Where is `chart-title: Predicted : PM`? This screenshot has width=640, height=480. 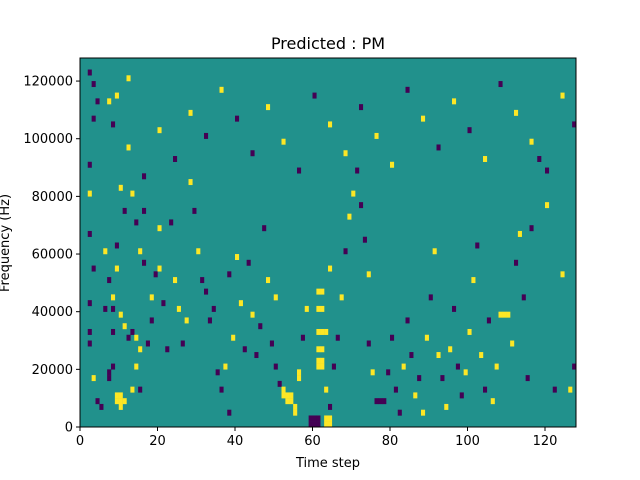
chart-title: Predicted : PM is located at coordinates (328, 43).